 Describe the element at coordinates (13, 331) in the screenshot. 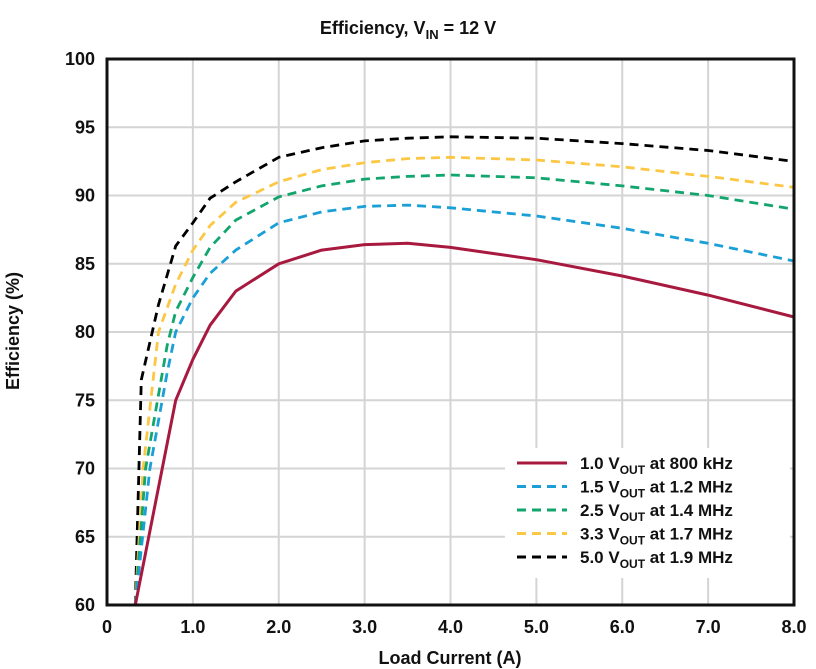

I see `y-axis-label: Efficiency (%)` at that location.